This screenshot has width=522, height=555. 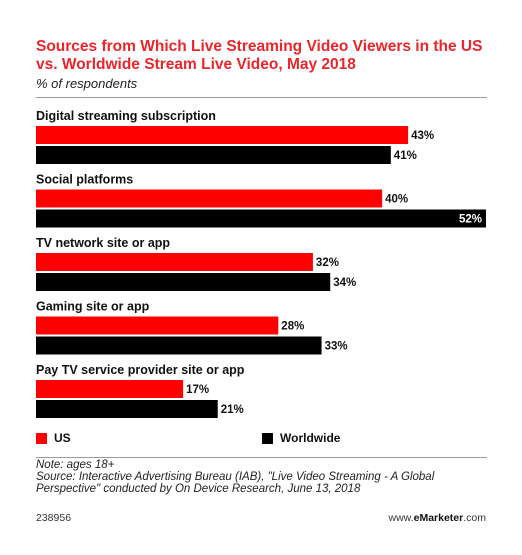 What do you see at coordinates (396, 200) in the screenshot?
I see `data-label: 40%` at bounding box center [396, 200].